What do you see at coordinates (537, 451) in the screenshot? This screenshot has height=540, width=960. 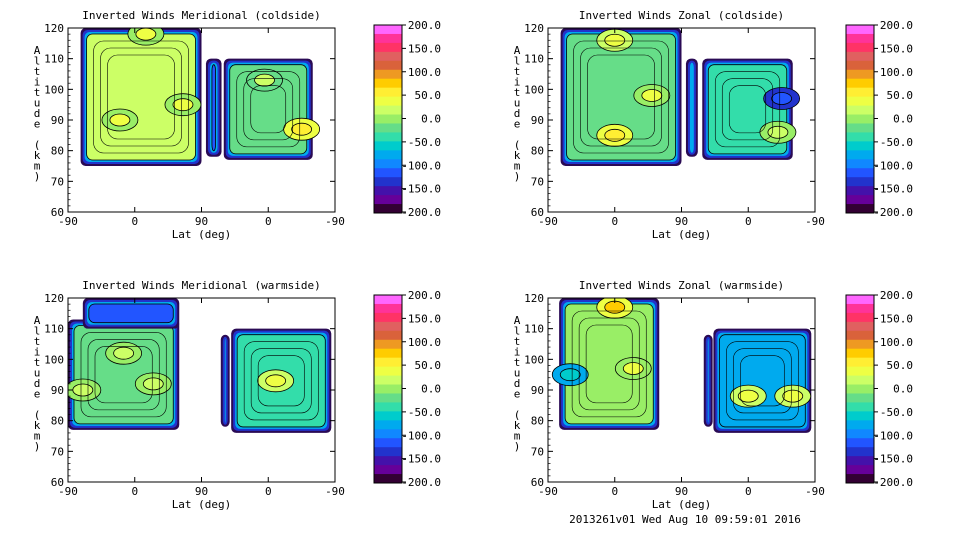 I see `y-tick-label: 70` at bounding box center [537, 451].